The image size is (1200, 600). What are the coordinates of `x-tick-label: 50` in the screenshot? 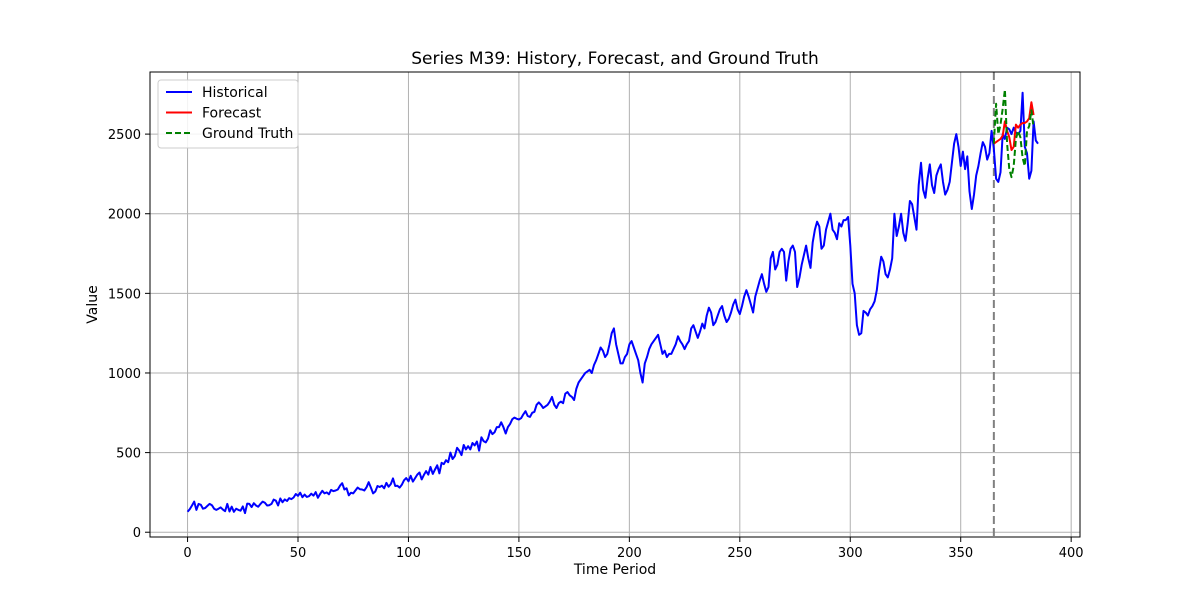 It's located at (298, 553).